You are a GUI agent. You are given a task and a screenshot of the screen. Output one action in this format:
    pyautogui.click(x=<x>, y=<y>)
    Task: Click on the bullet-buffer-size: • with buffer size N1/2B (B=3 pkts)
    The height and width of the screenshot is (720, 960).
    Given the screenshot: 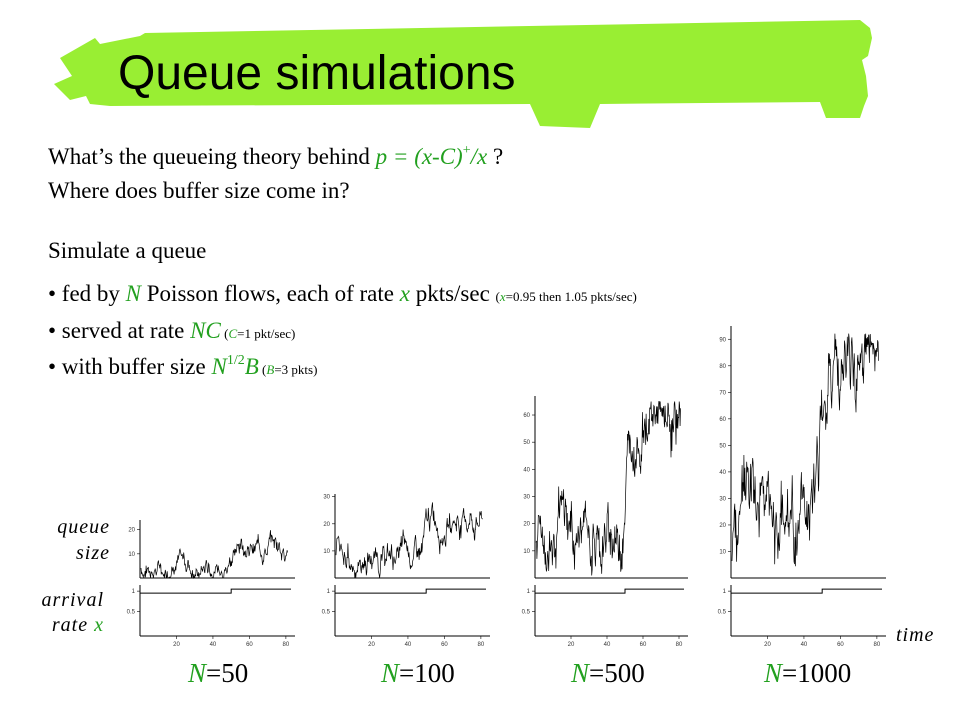 What is the action you would take?
    pyautogui.click(x=183, y=366)
    